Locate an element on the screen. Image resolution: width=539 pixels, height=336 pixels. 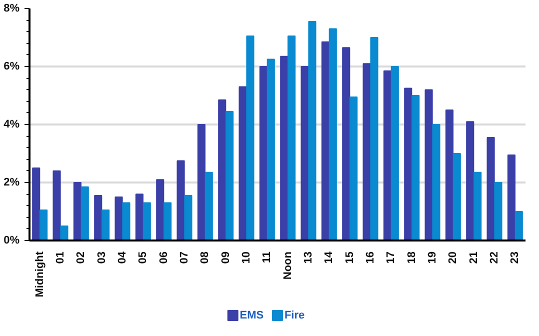
x-tick-label: 10 is located at coordinates (246, 257).